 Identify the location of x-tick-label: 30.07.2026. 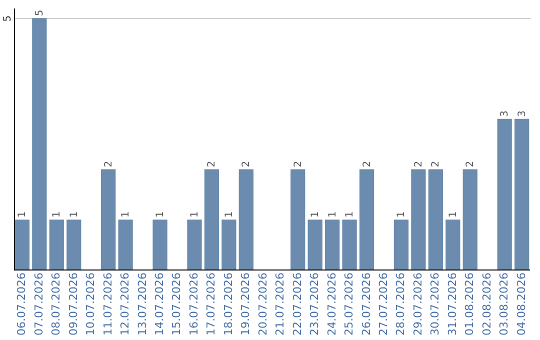
(435, 304).